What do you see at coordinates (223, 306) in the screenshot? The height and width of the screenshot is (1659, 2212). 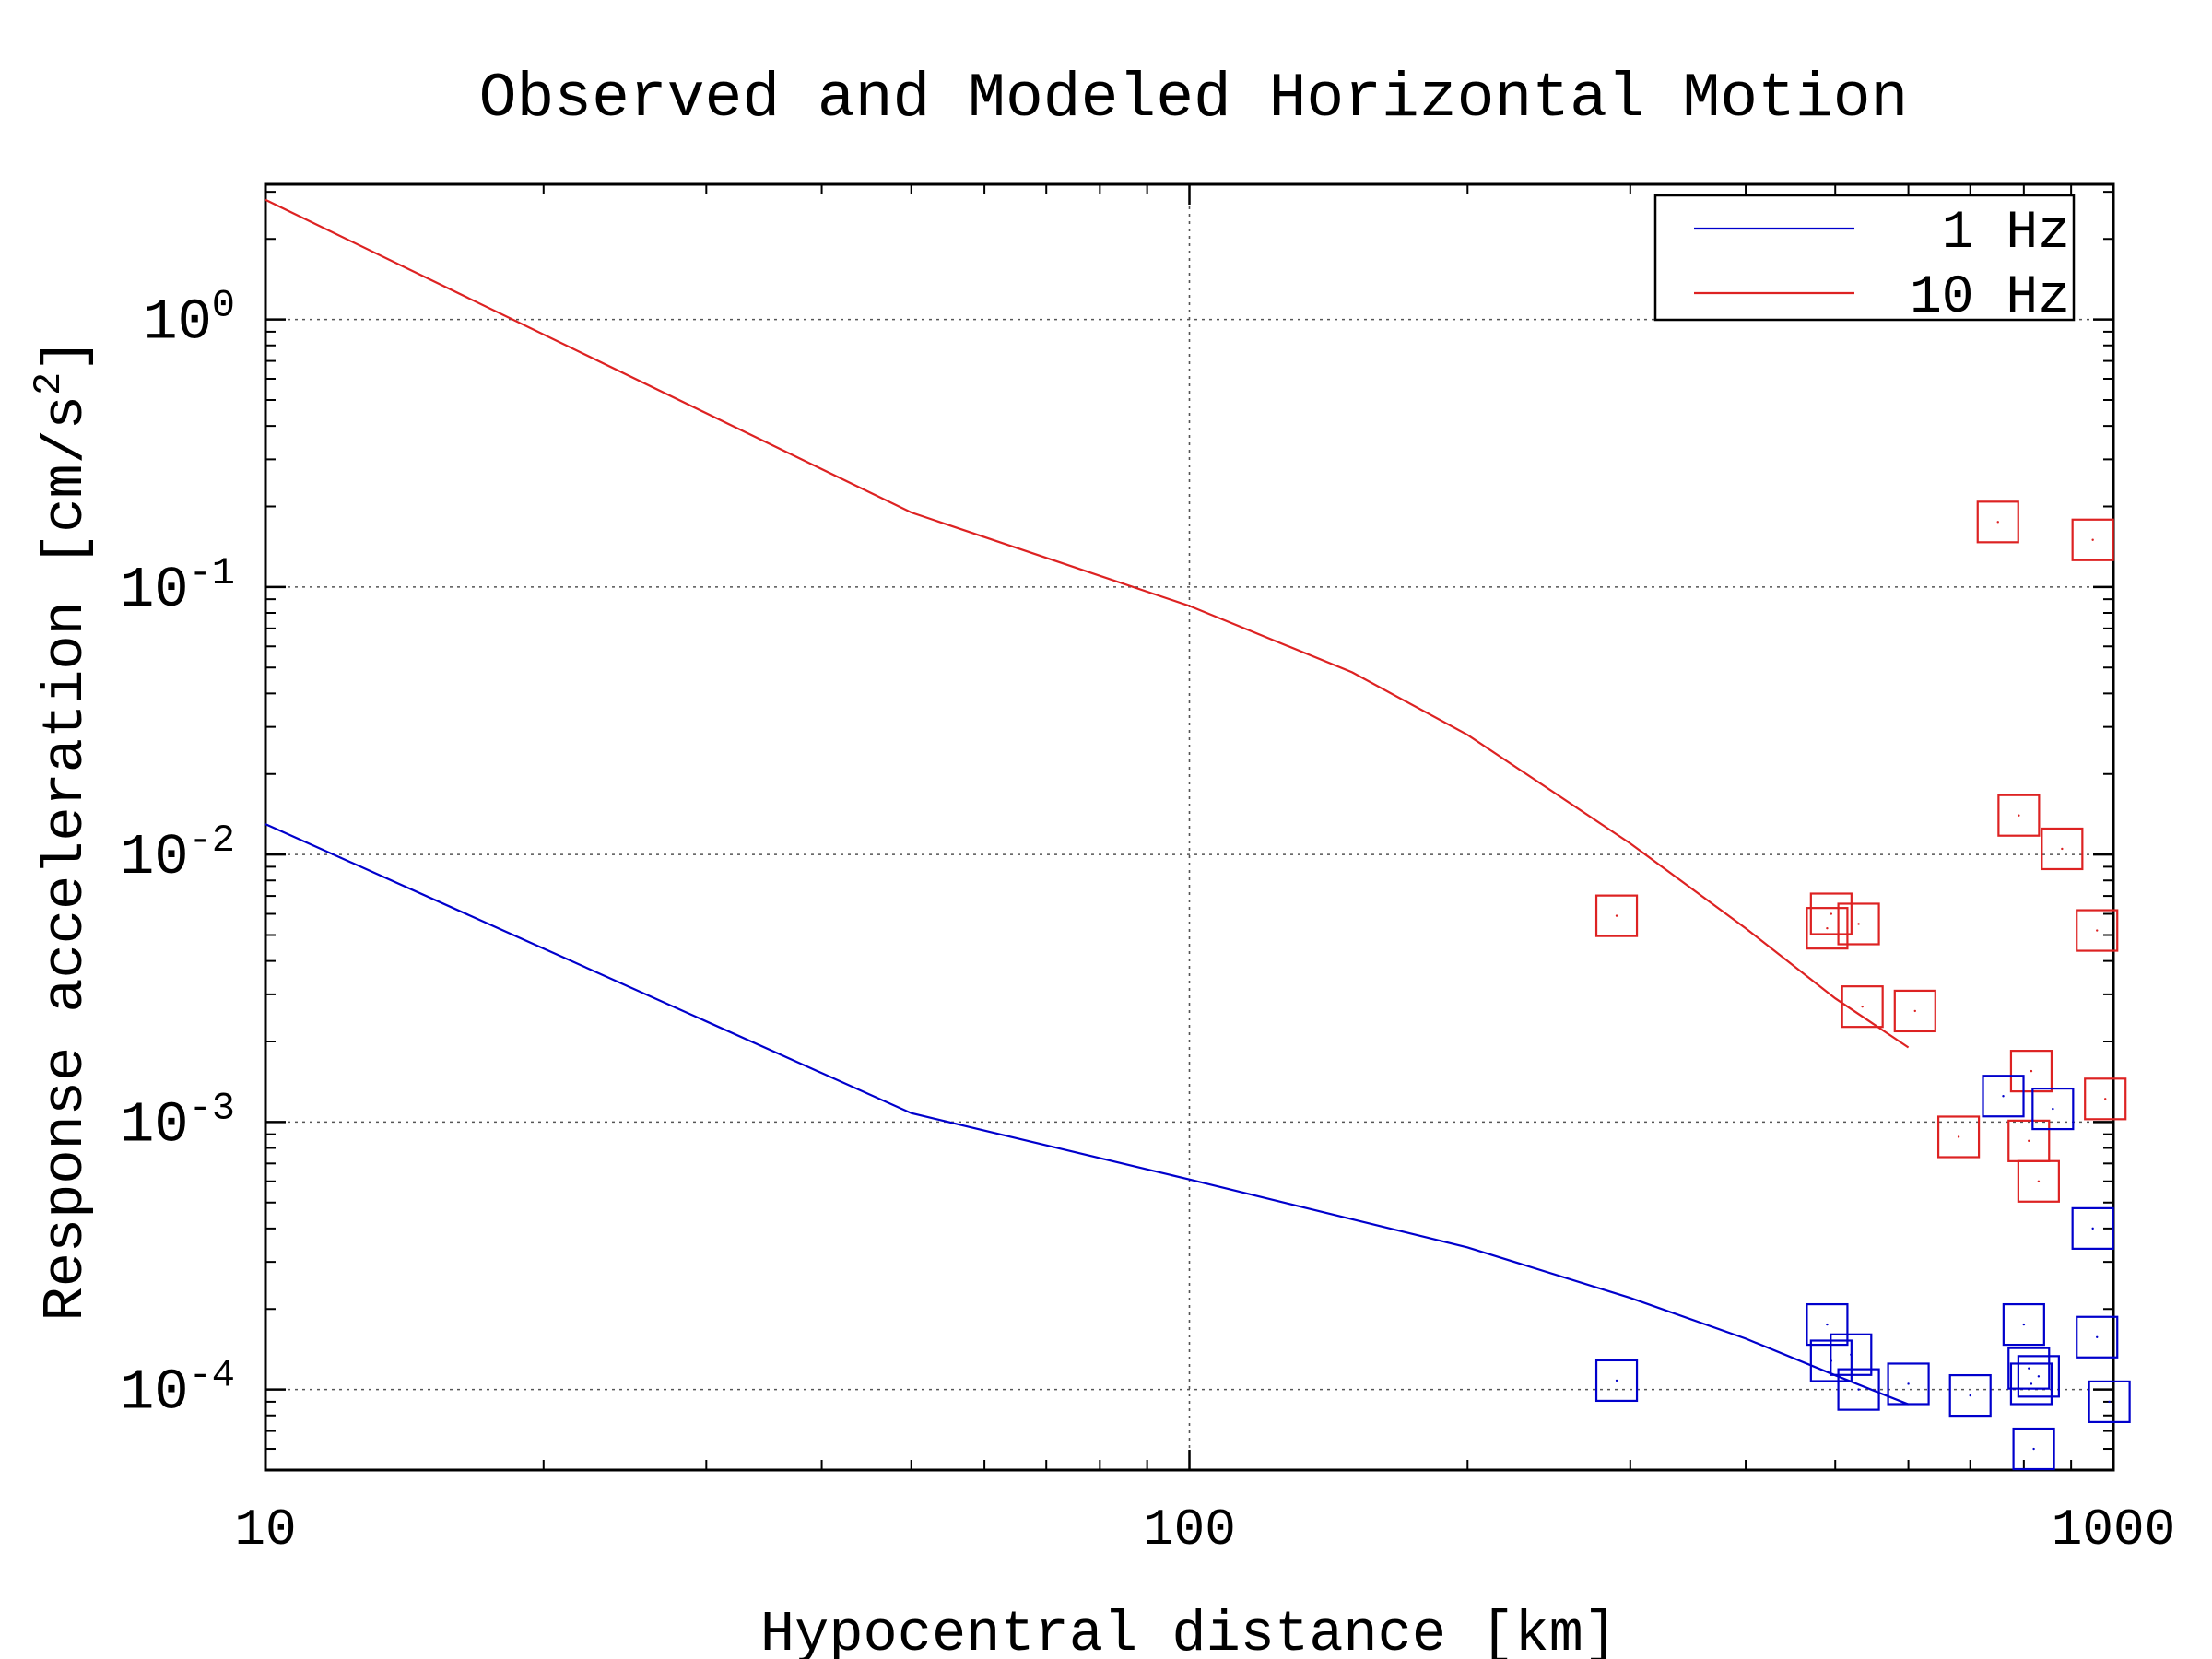 I see `y-tick-exp: 0` at bounding box center [223, 306].